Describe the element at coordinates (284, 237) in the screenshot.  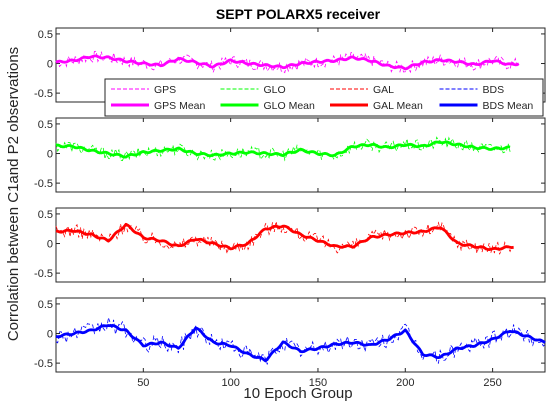
I see `gal-mean-line` at that location.